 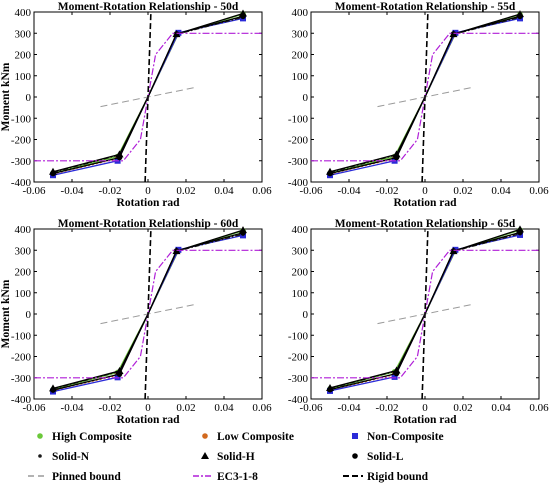 What do you see at coordinates (64, 457) in the screenshot?
I see `legend-item-solidN: Solid-N` at bounding box center [64, 457].